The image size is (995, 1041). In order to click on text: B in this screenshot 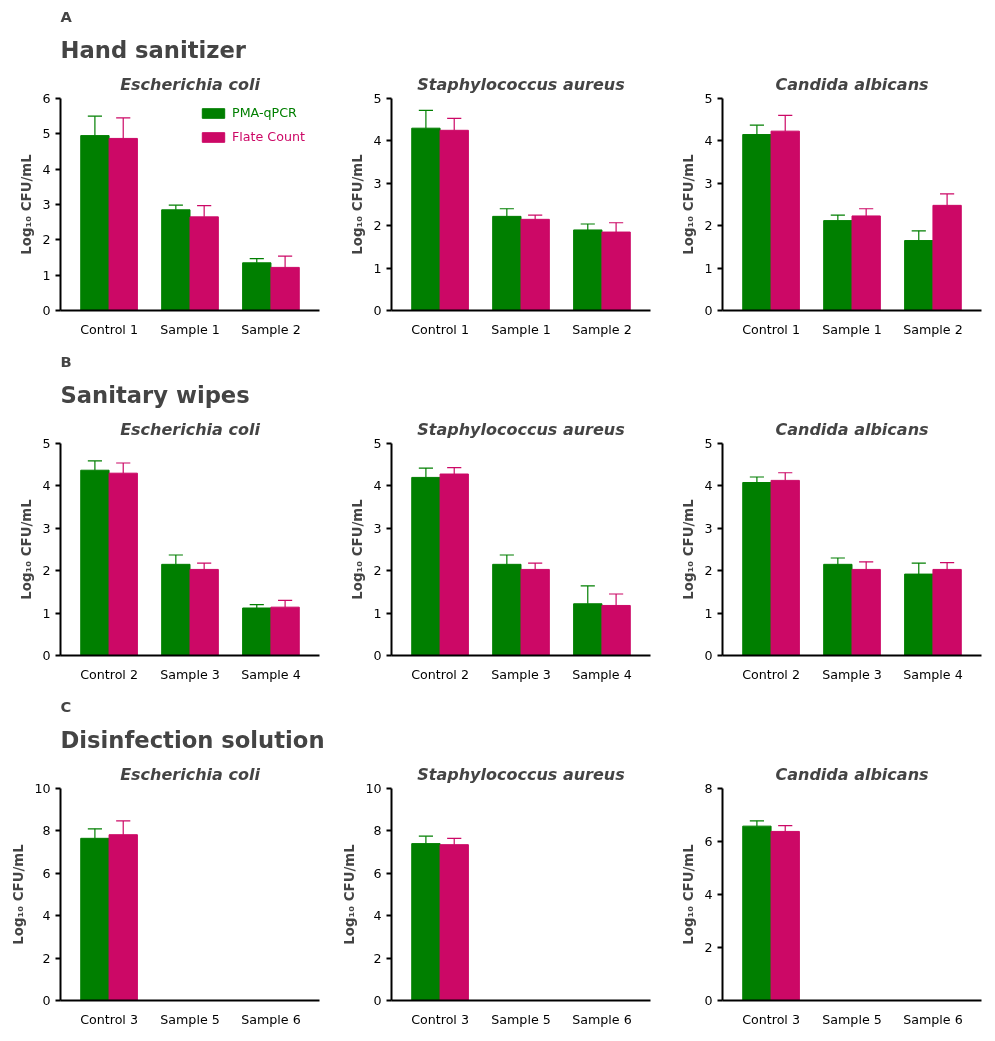, I will do `click(66, 361)`.